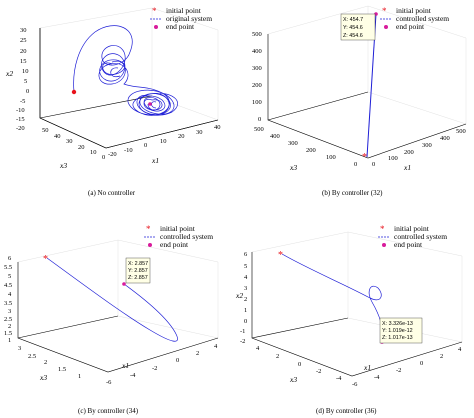  I want to click on panel-c-grid-back, so click(118, 289).